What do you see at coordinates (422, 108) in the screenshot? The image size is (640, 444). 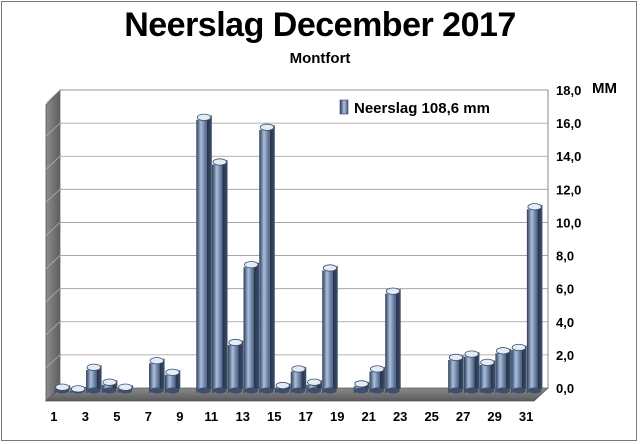 I see `legend-label: Neerslag 108,6 mm` at bounding box center [422, 108].